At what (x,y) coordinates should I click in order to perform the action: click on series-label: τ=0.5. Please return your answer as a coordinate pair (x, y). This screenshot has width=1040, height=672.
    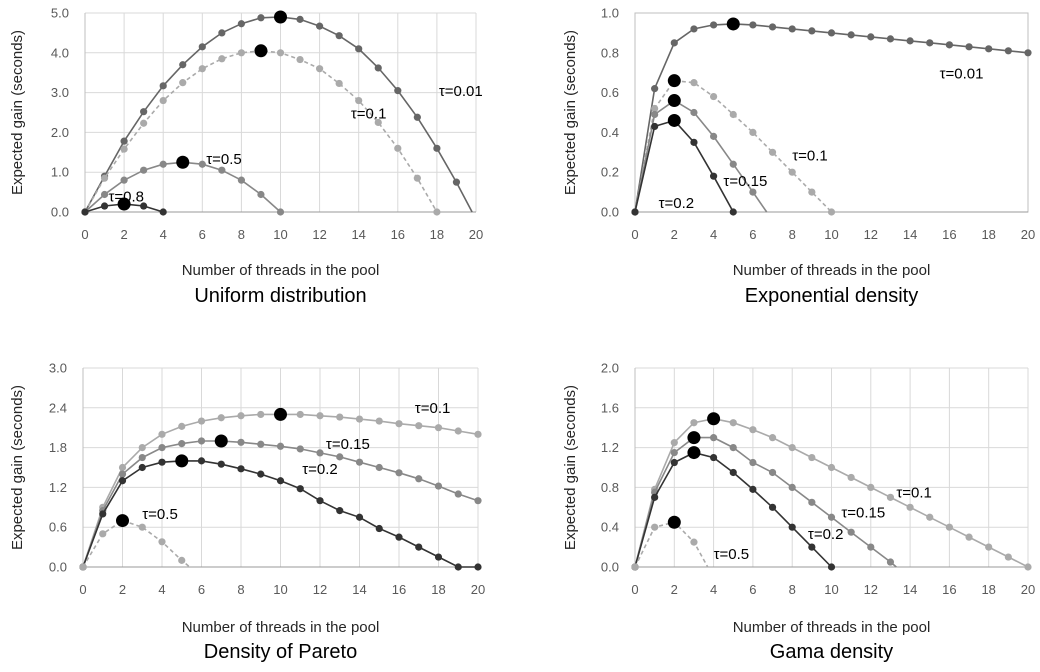
    Looking at the image, I should click on (224, 159).